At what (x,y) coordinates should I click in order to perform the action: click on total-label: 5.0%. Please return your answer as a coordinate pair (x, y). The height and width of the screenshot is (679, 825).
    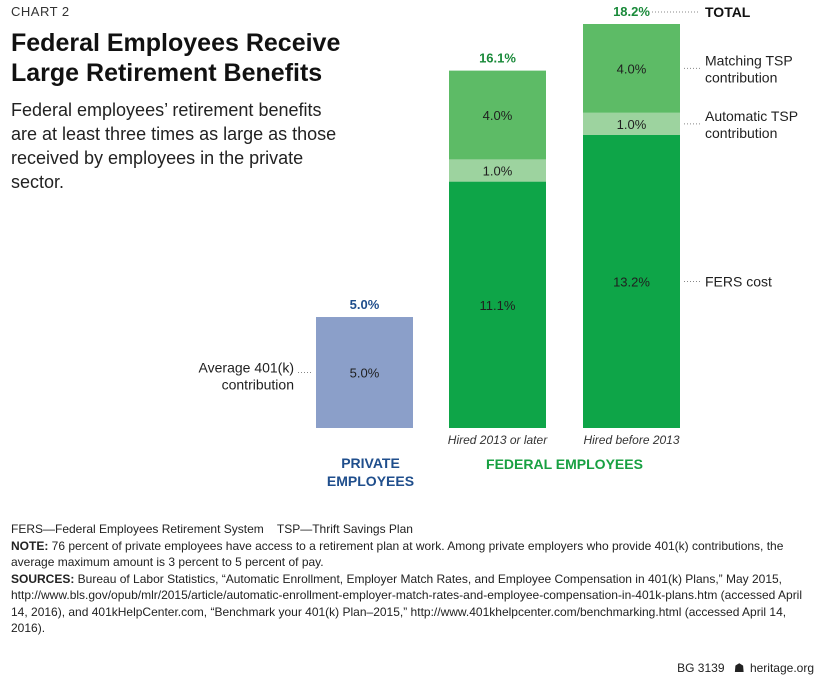
    Looking at the image, I should click on (365, 304).